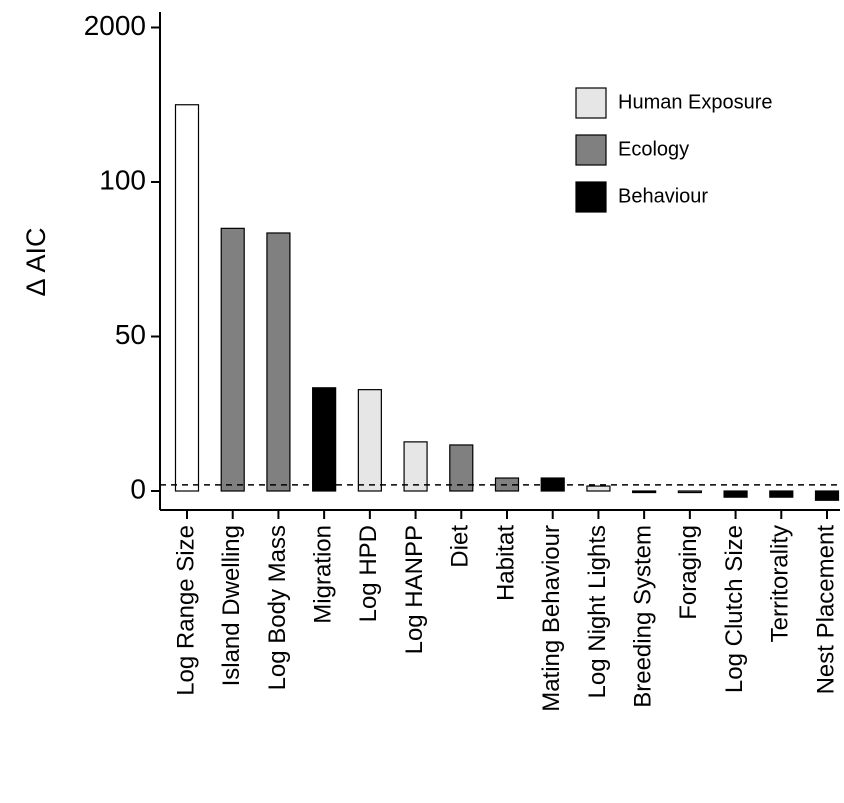  I want to click on legend-label: Behaviour, so click(663, 196).